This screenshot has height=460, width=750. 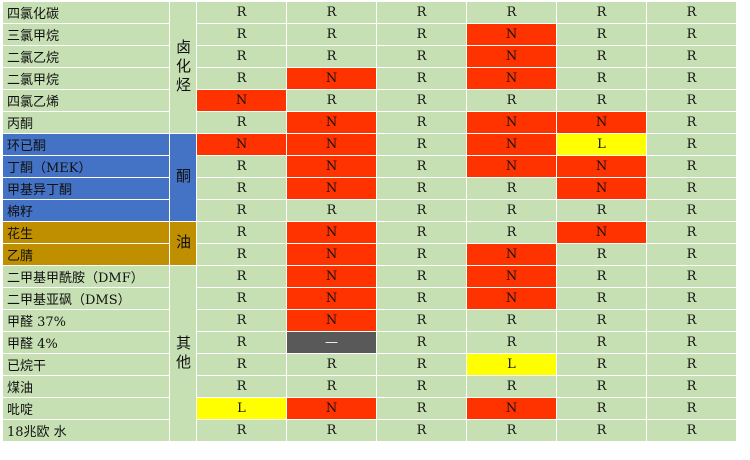 I want to click on table-row: 四氯乙烯 N R R R R R, so click(x=369, y=100).